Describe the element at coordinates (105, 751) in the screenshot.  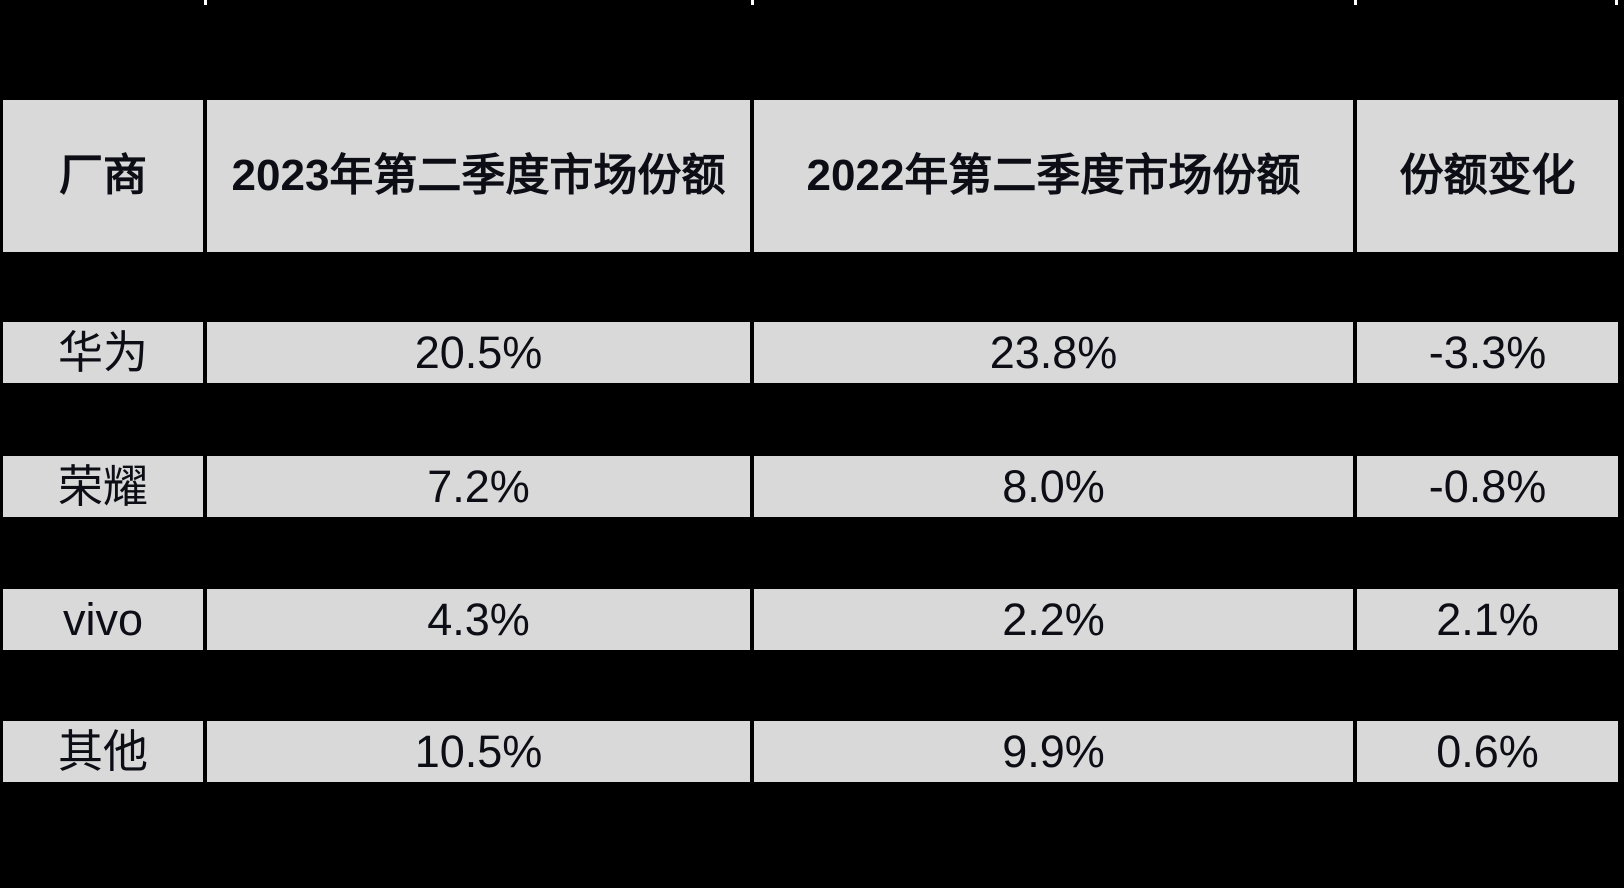
I see `cell-vendor: 其他` at that location.